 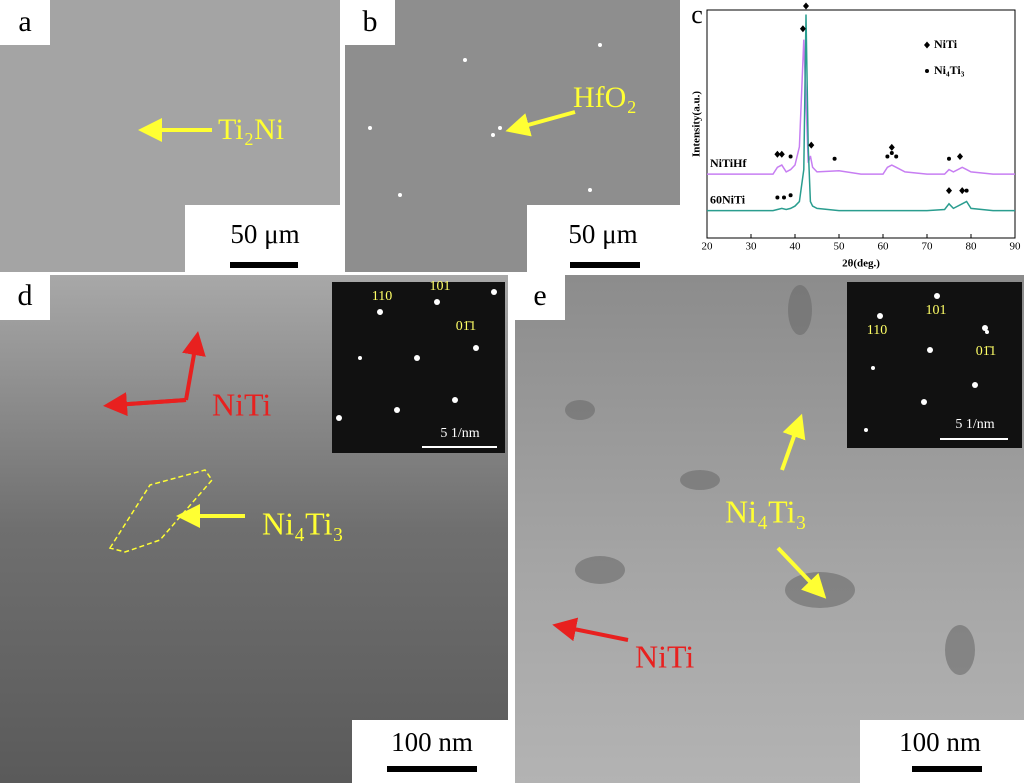 What do you see at coordinates (796, 247) in the screenshot?
I see `x-tick-label: 40` at bounding box center [796, 247].